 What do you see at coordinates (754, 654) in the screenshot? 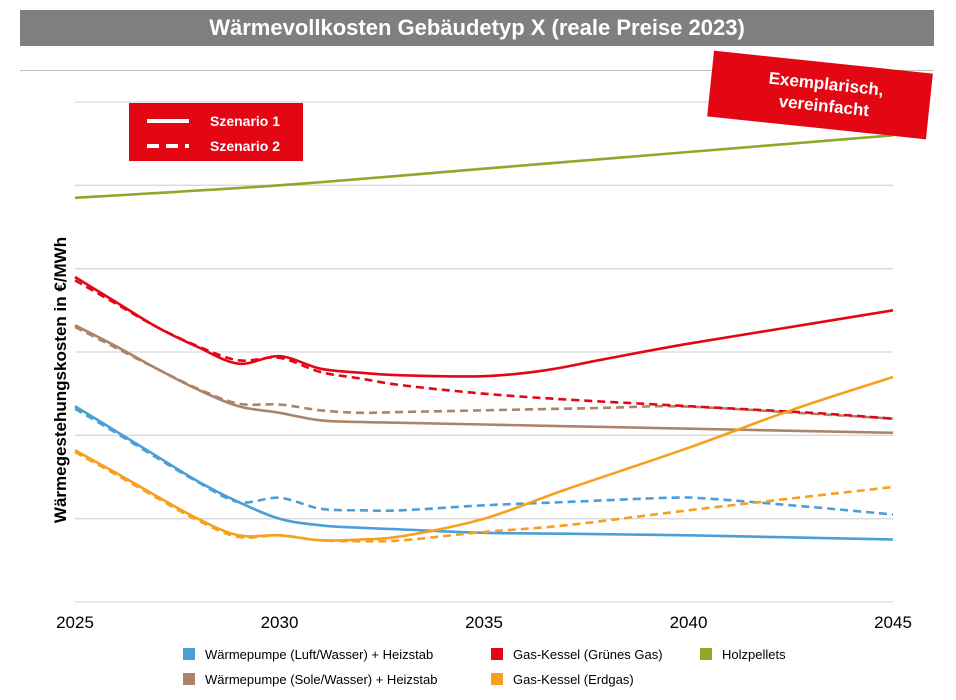
I see `legend-label: Holzpellets` at bounding box center [754, 654].